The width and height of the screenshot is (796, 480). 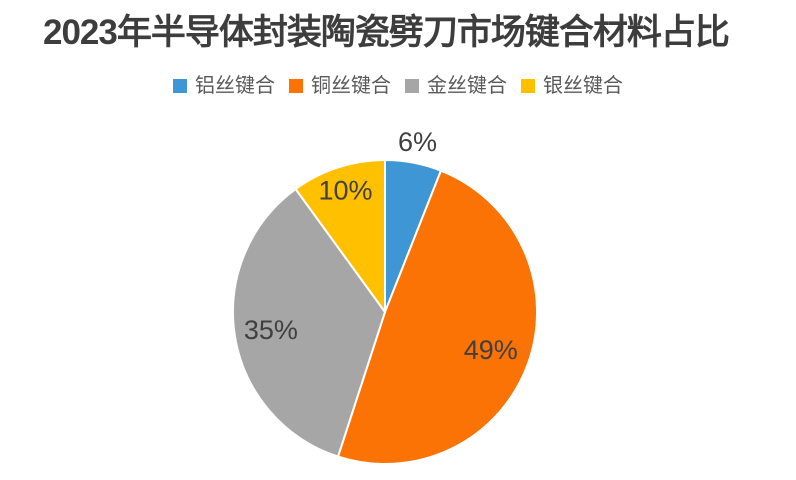 I want to click on legend-label: 金丝键合, so click(x=467, y=86).